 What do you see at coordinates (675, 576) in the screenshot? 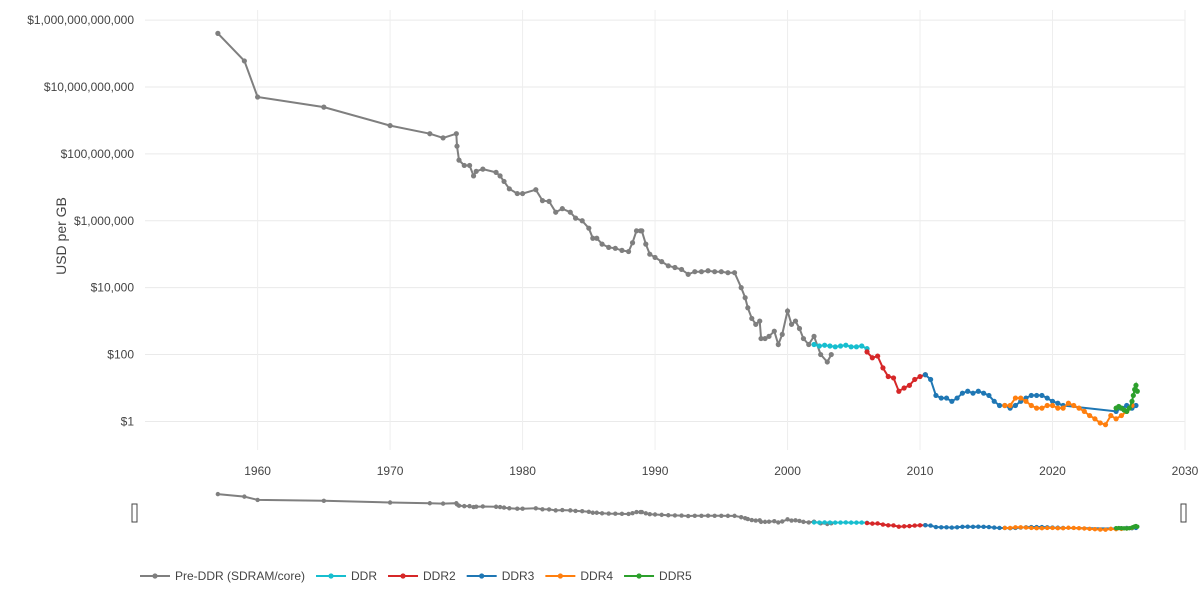
I see `legend-label: DDR5` at bounding box center [675, 576].